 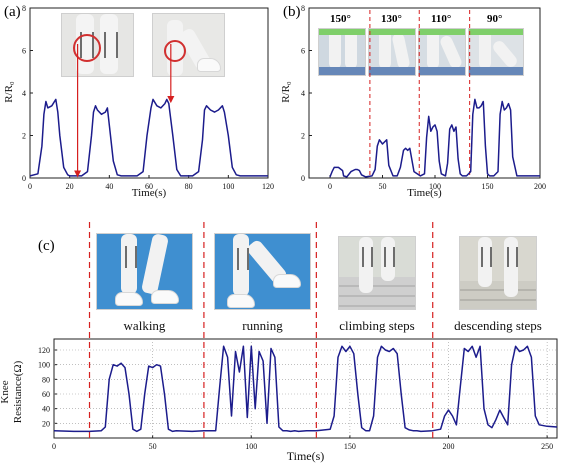 What do you see at coordinates (24, 93) in the screenshot?
I see `y-tick-label-a: 4` at bounding box center [24, 93].